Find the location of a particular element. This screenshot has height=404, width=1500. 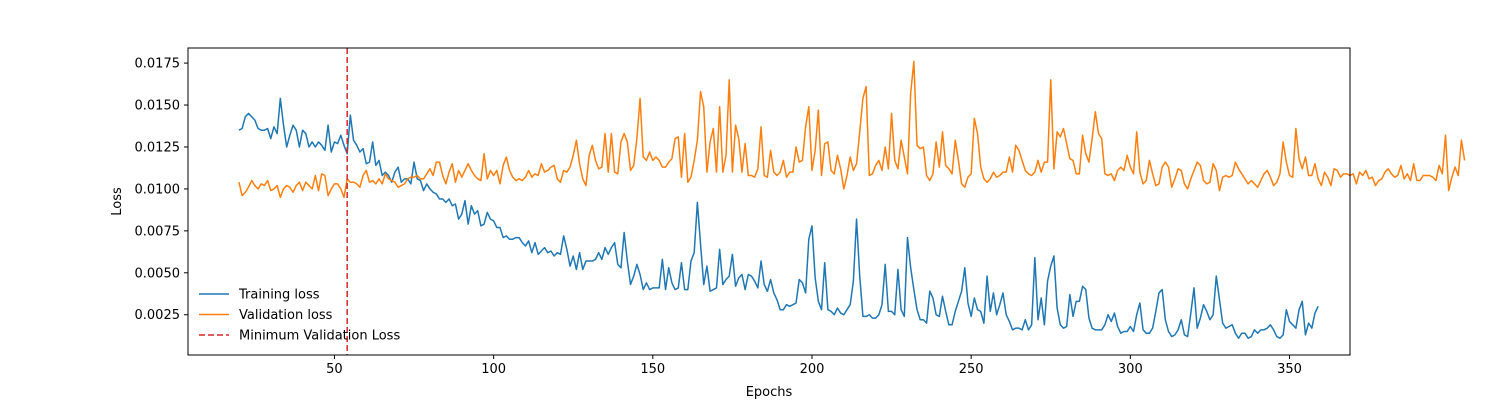

x-tick-label: 350 is located at coordinates (1289, 369).